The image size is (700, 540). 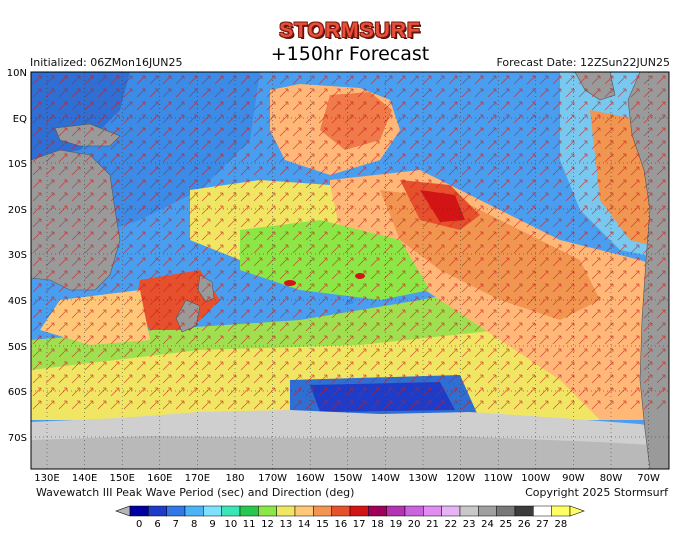 I want to click on lon-label: 170W, so click(x=272, y=478).